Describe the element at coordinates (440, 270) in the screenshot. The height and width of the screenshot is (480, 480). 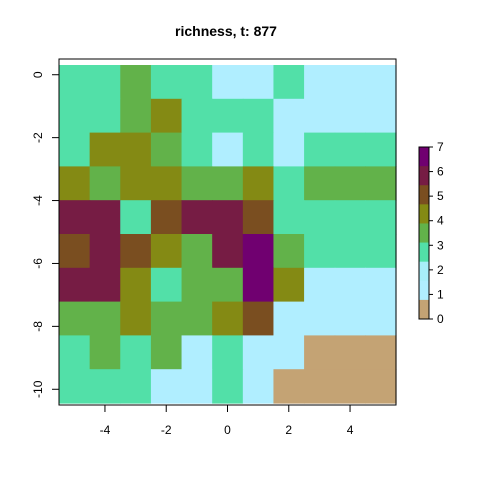
I see `legend-tick-label: 2` at that location.